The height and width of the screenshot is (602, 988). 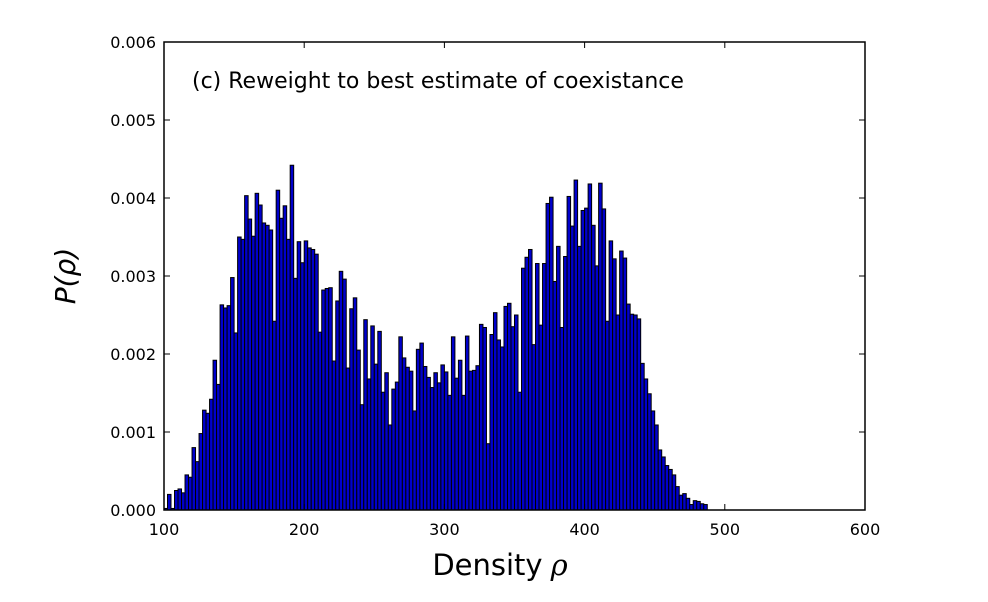 I want to click on x-tick-label: 500, so click(x=725, y=529).